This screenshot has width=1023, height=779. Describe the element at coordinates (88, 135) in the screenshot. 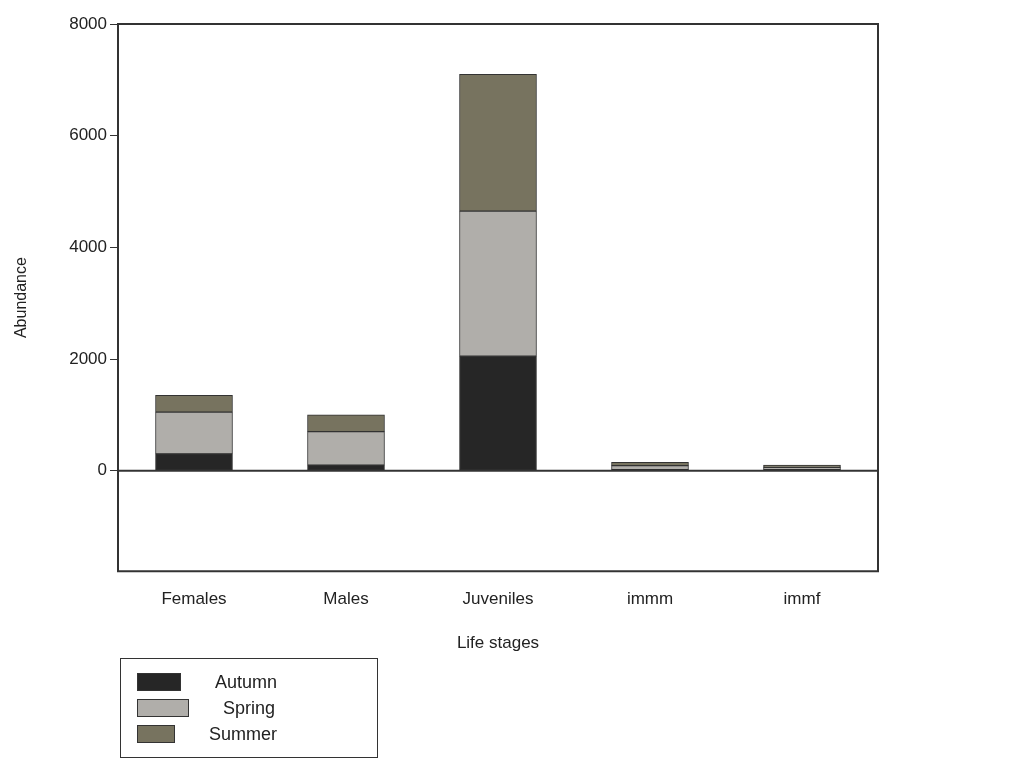

I see `y-tick-label: 6000` at that location.